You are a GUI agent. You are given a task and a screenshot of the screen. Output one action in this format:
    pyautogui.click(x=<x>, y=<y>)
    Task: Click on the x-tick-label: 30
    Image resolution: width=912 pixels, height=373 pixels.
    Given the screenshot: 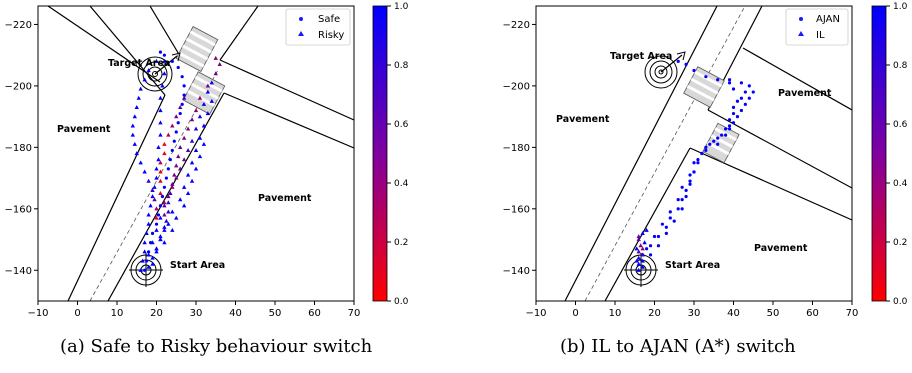 What is the action you would take?
    pyautogui.click(x=694, y=313)
    